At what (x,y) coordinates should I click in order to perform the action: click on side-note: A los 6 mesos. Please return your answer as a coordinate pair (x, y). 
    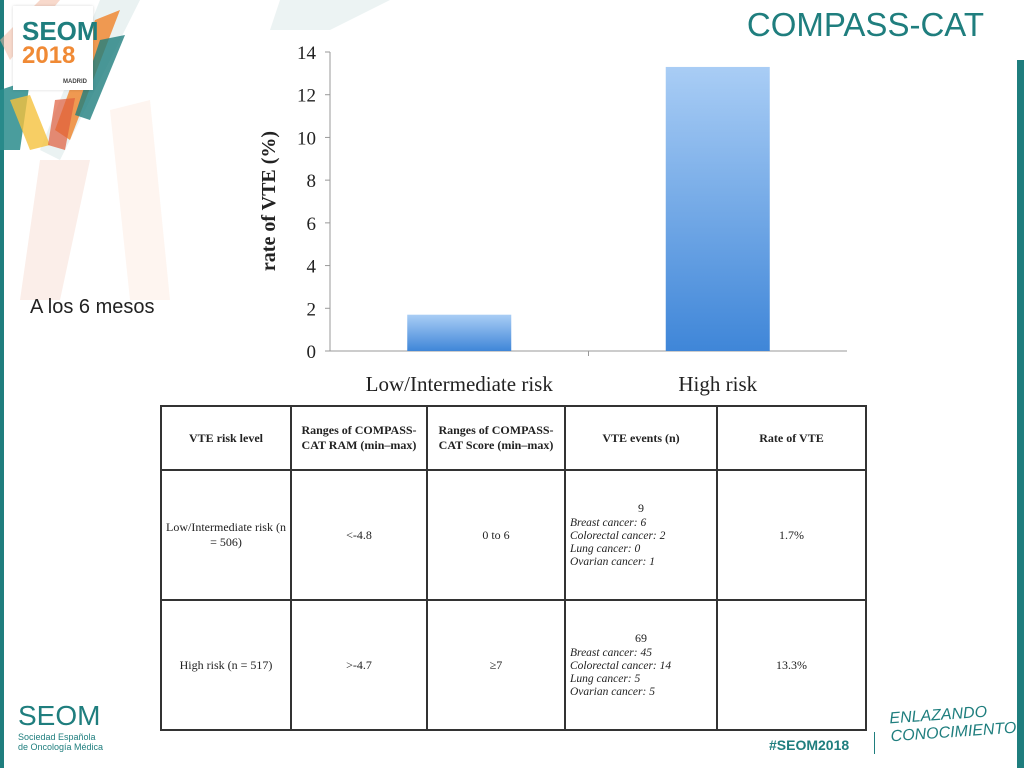
    Looking at the image, I should click on (92, 307).